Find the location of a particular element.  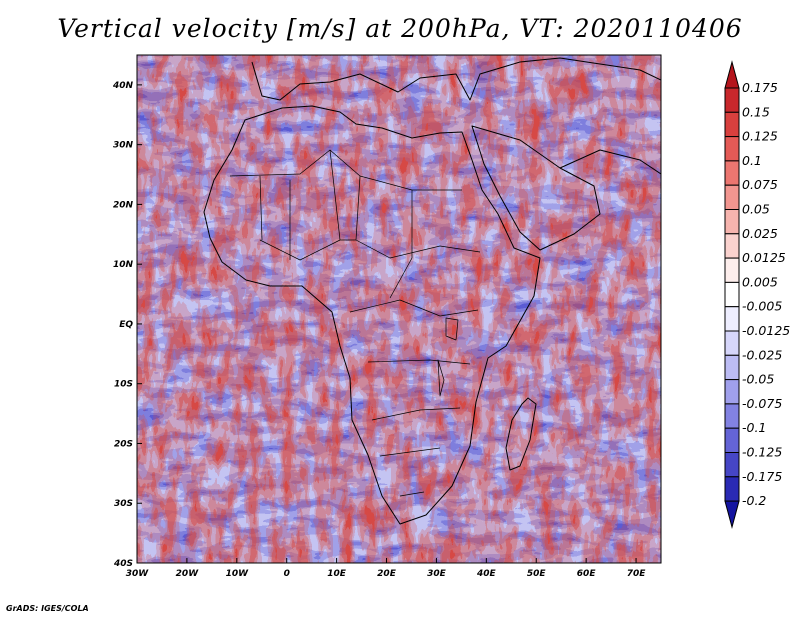

colorbar-label: 0.1 is located at coordinates (752, 160).